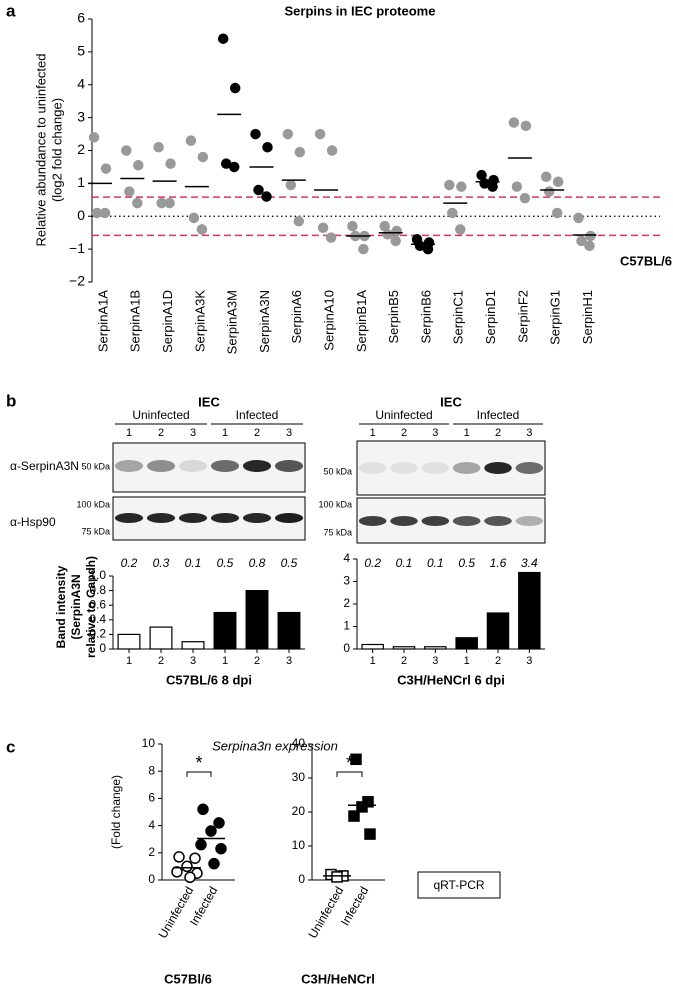 The width and height of the screenshot is (673, 993). I want to click on y-tick-label: 1.0, so click(97, 575).